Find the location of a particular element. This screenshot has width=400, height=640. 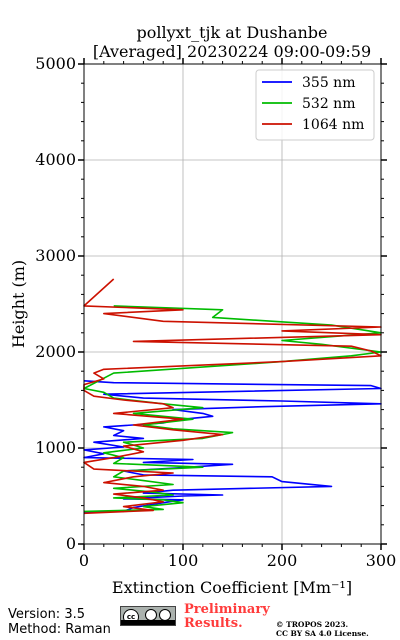

license-notice: © TROPOS 2023. CC BY SA 4.0 License. is located at coordinates (322, 629).